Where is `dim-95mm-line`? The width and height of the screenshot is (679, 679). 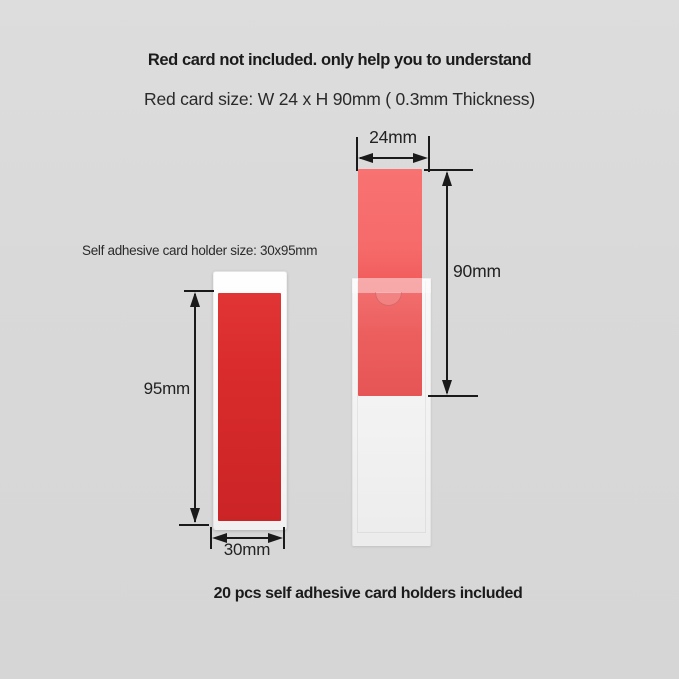 dim-95mm-line is located at coordinates (195, 408).